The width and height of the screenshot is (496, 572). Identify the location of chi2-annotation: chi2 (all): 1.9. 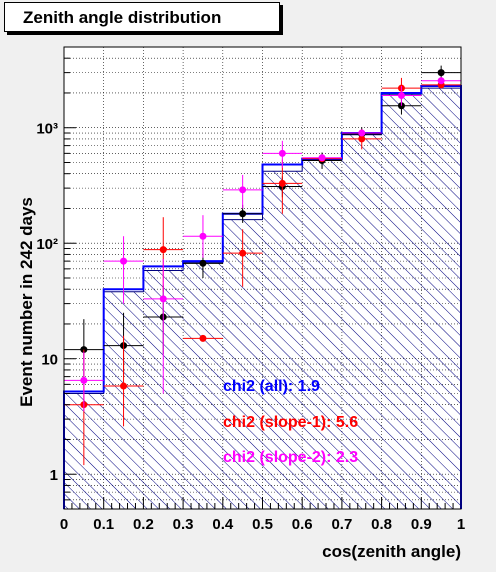
(271, 386).